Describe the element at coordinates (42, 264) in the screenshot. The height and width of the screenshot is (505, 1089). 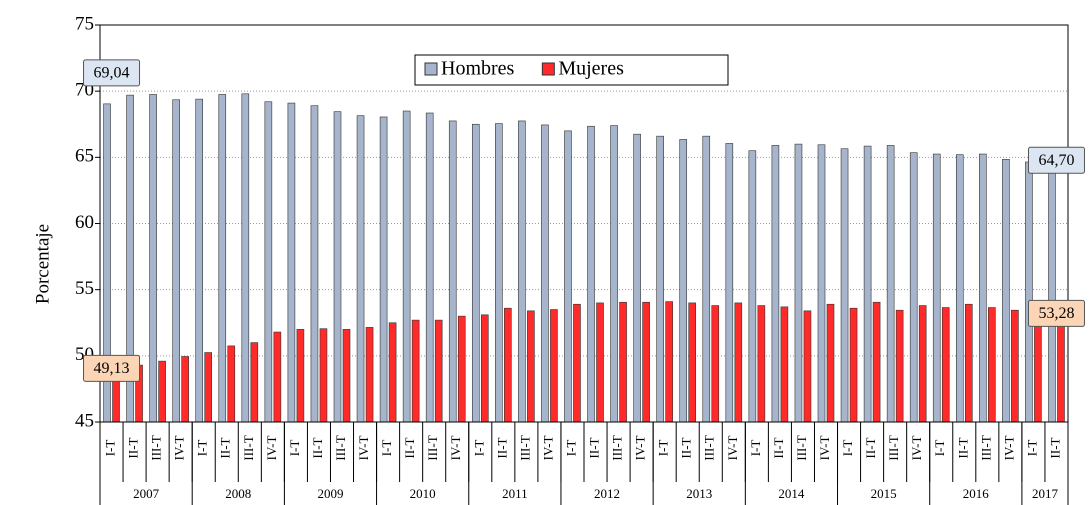
I see `y-axis-label: Porcentaje` at that location.